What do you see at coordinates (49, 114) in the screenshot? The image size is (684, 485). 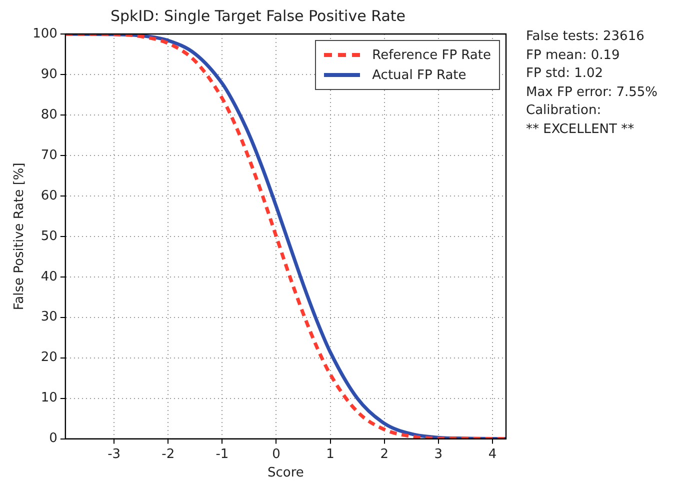 I see `y-tick-label: 80` at bounding box center [49, 114].